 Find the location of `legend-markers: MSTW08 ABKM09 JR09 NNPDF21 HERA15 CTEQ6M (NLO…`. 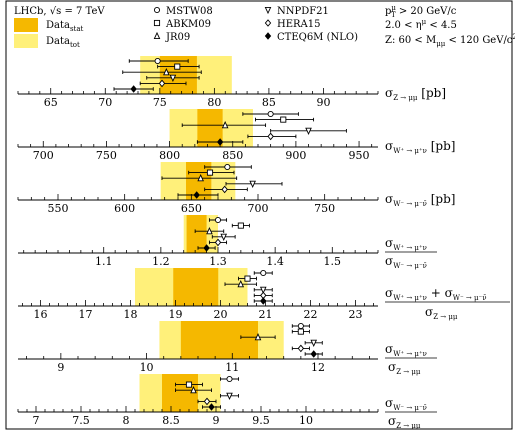

legend-markers: MSTW08 ABKM09 JR09 NNPDF21 HERA15 CTEQ6M (NLO… is located at coordinates (255, 24).